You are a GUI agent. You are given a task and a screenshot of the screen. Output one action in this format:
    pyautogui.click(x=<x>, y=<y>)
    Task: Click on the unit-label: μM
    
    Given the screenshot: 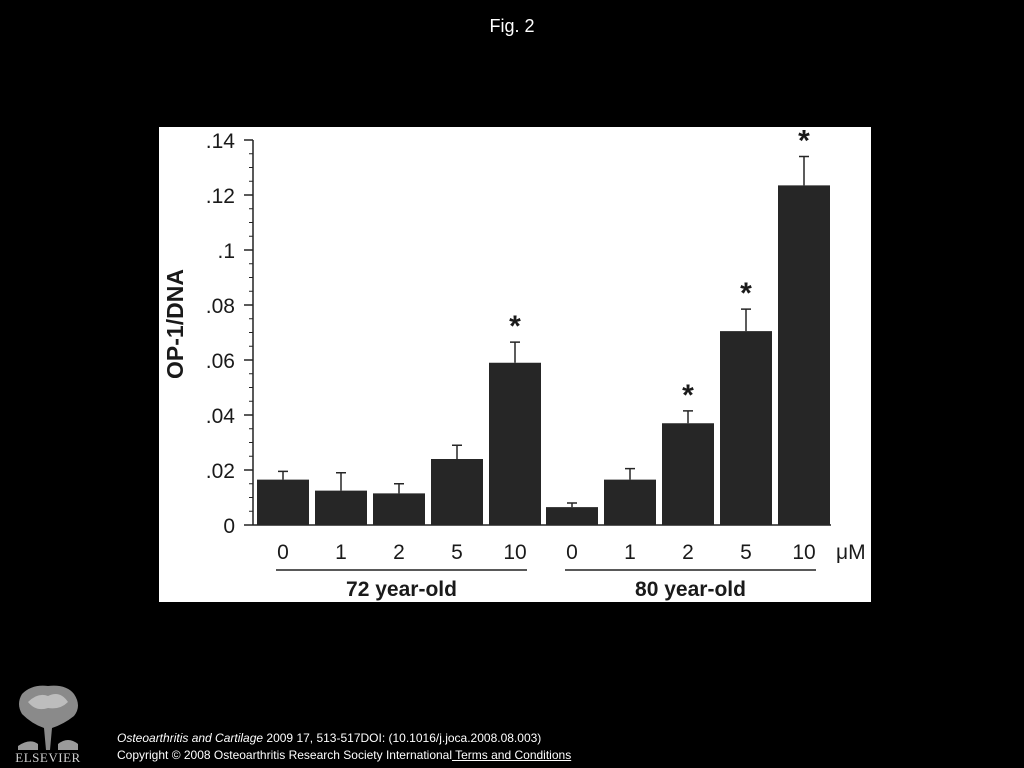 What is the action you would take?
    pyautogui.click(x=851, y=552)
    